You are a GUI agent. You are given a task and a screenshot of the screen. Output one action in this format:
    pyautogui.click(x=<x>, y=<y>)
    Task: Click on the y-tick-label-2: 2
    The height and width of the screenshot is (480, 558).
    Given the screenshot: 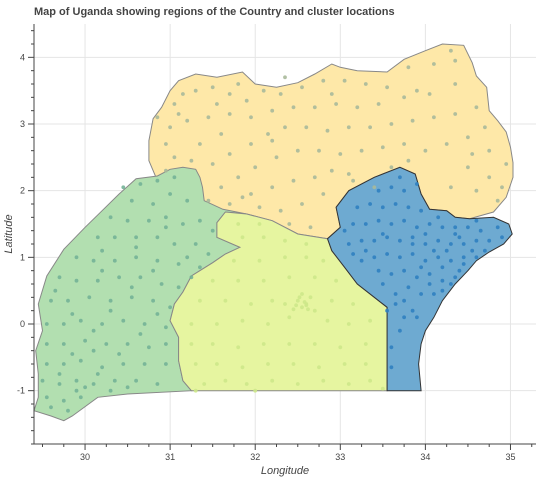 What is the action you would take?
    pyautogui.click(x=22, y=191)
    